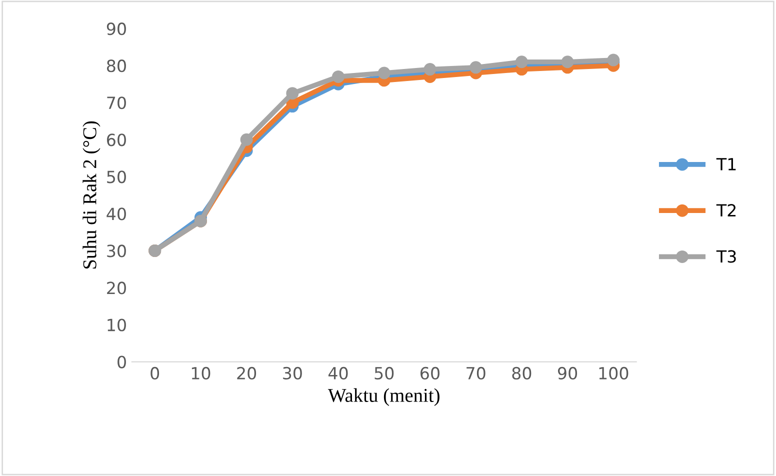  Describe the element at coordinates (116, 251) in the screenshot. I see `y-tick-label: 30` at that location.